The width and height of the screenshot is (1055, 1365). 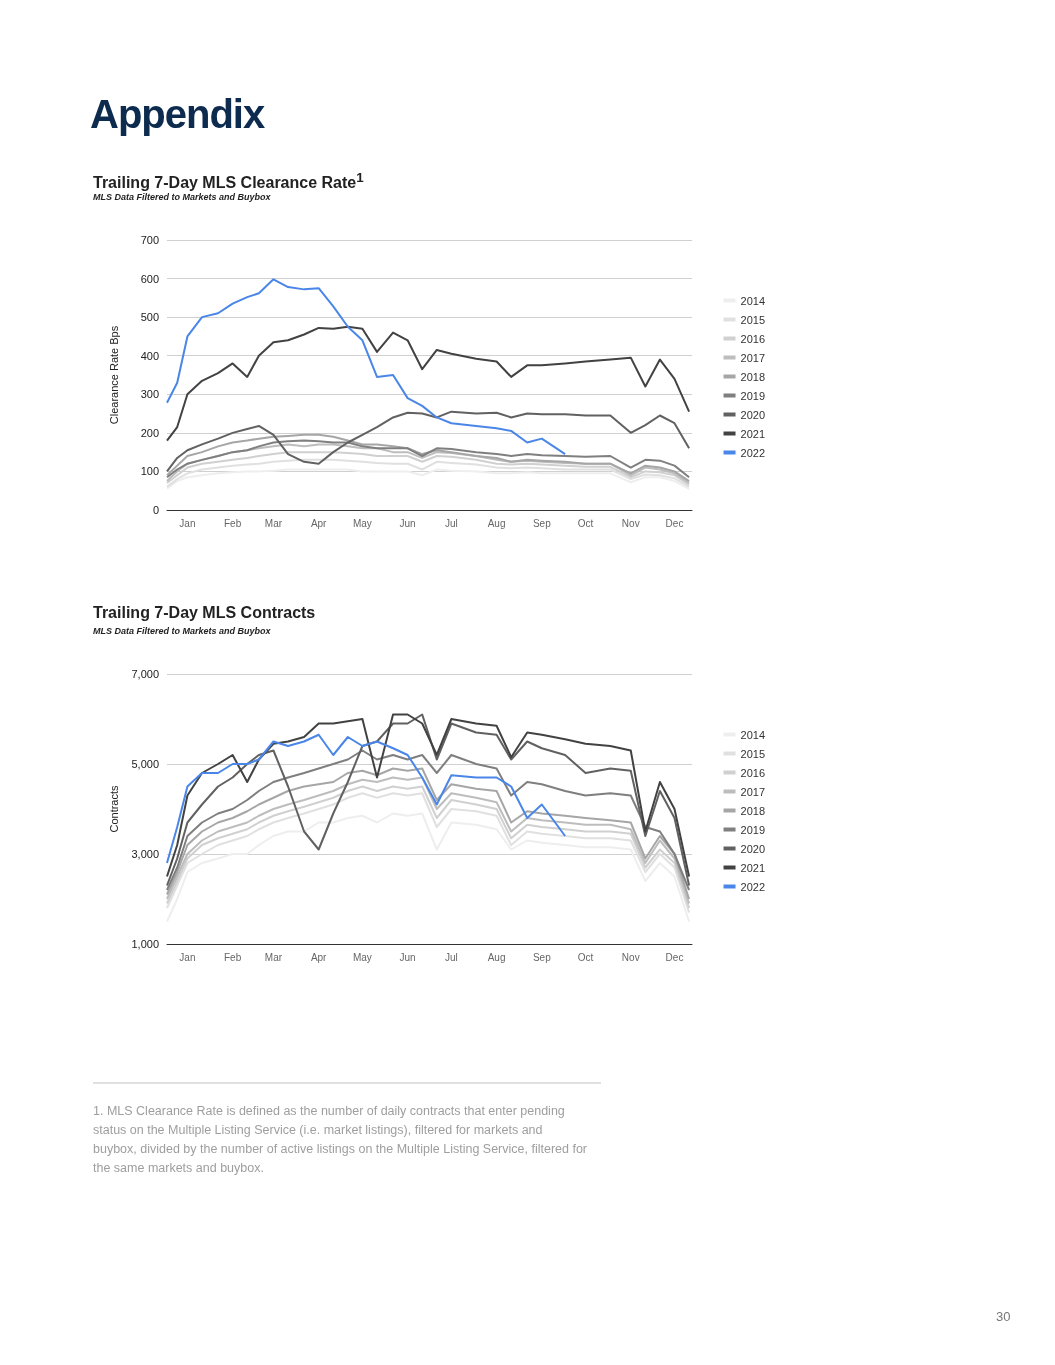 I want to click on y-tick-label: 700, so click(x=149, y=240).